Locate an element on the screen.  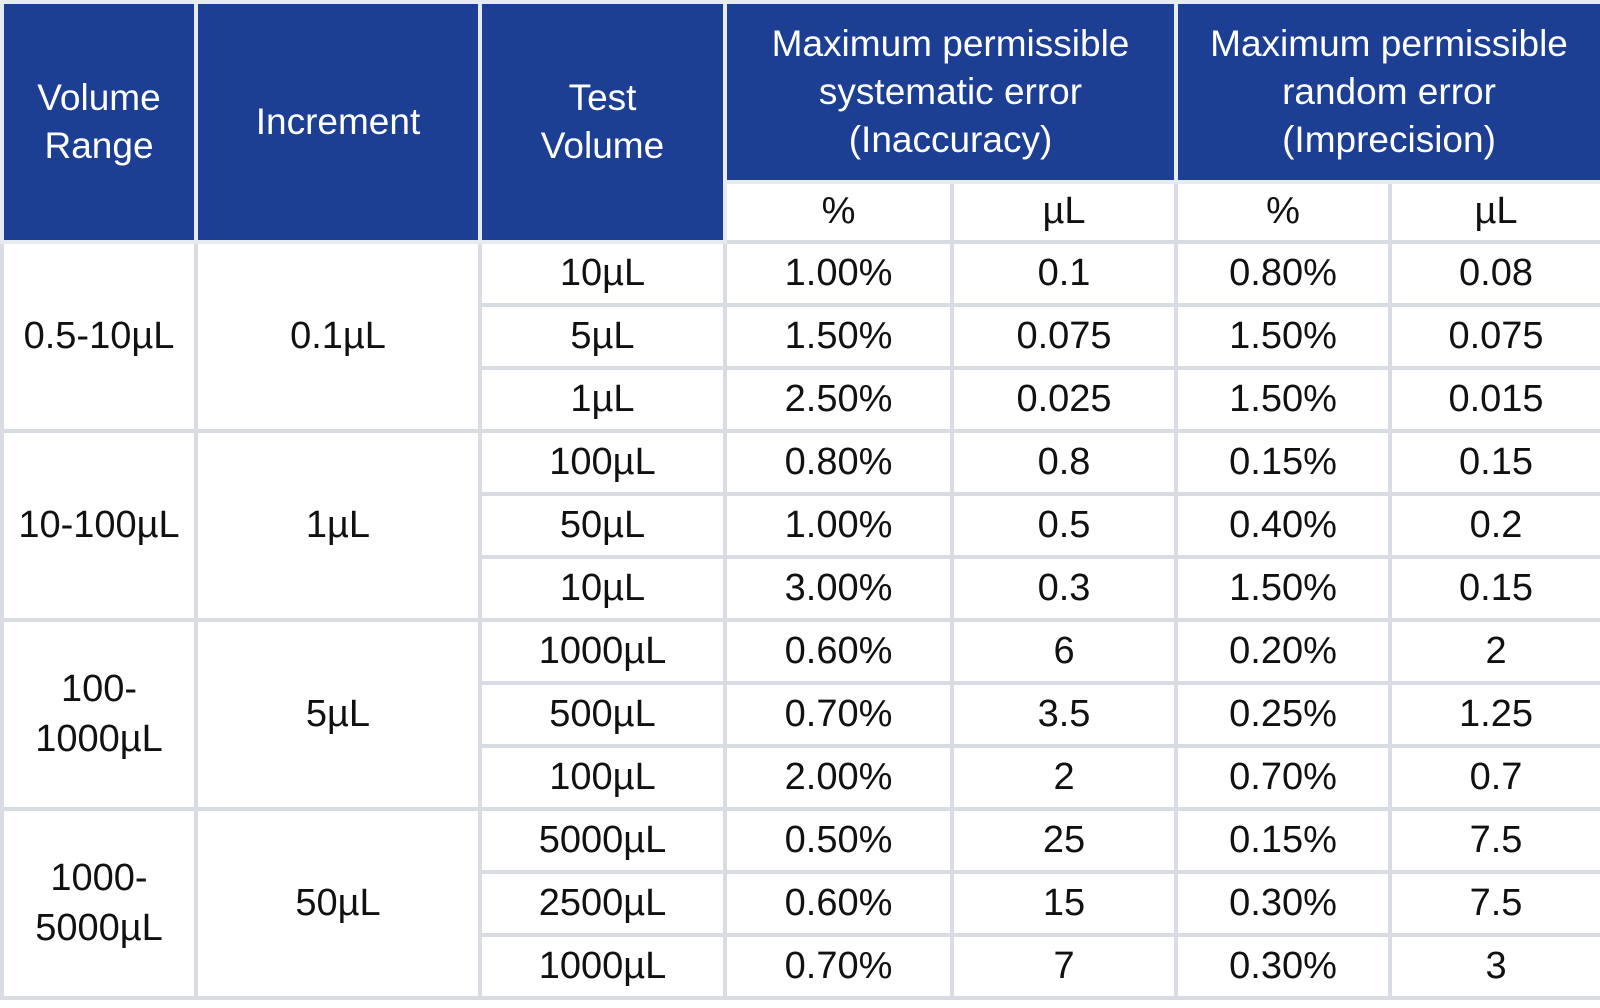
volume-range-cell: 1000-5000µL is located at coordinates (99, 903).